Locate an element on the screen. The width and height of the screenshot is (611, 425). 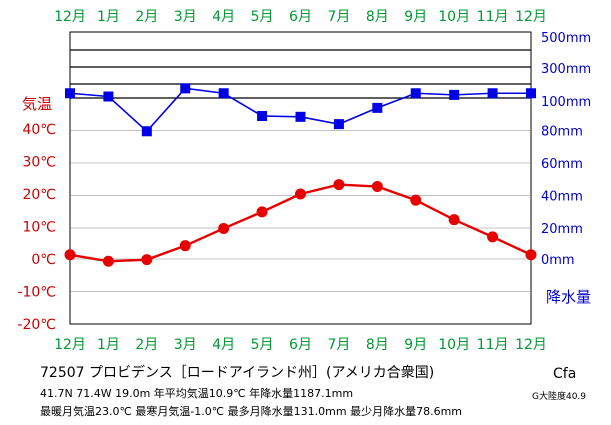
month-label-top: 10月 is located at coordinates (454, 17).